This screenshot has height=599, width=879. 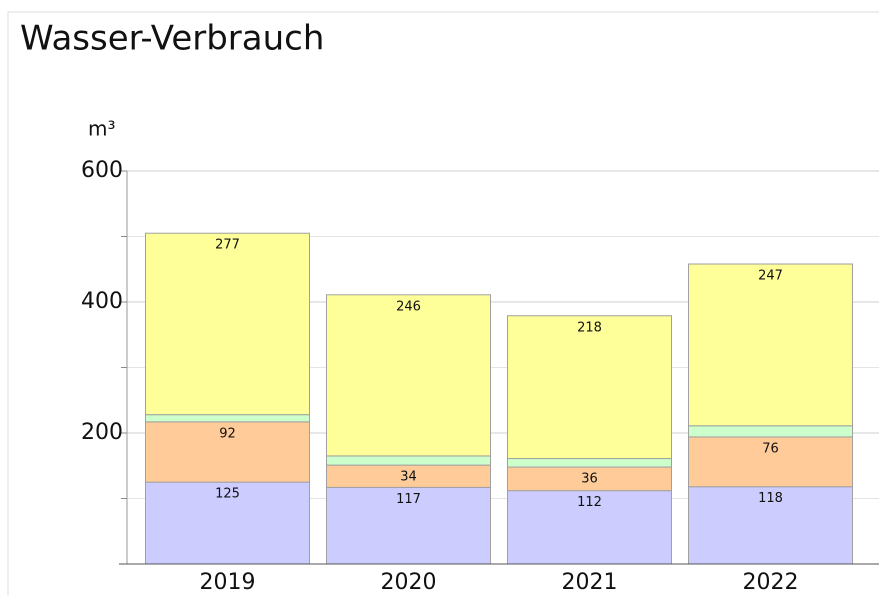 I want to click on y-tick-label: 200, so click(x=102, y=432).